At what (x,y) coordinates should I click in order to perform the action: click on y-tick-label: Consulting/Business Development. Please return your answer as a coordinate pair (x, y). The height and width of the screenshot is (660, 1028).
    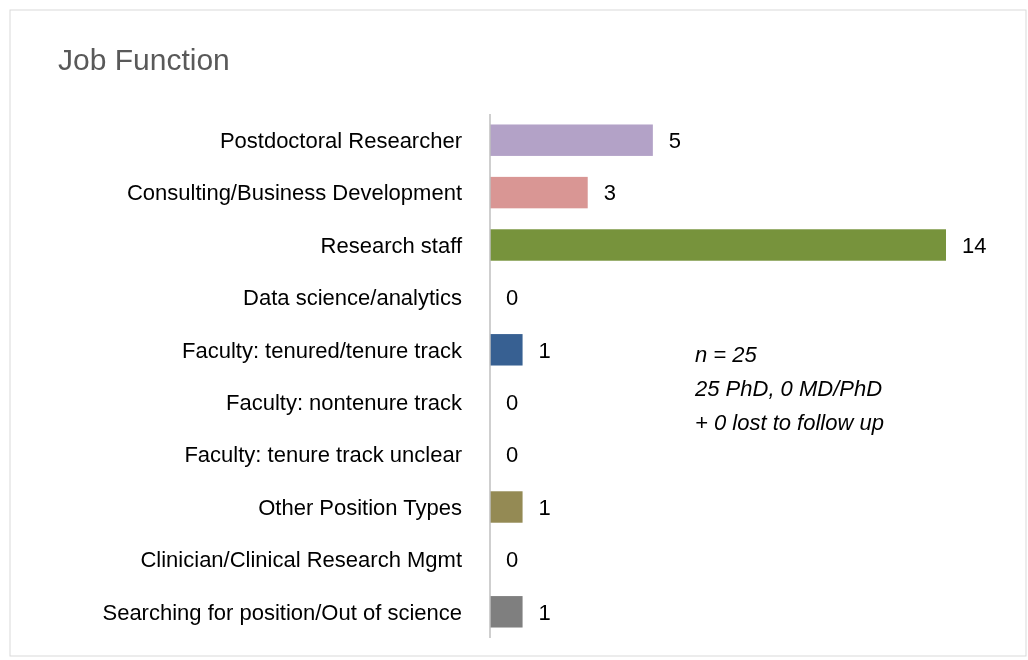
    Looking at the image, I should click on (294, 193).